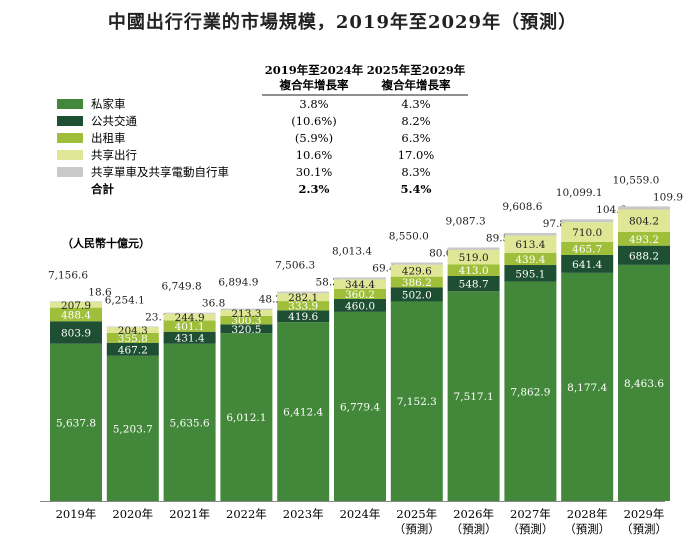 The height and width of the screenshot is (552, 685). What do you see at coordinates (360, 407) in the screenshot?
I see `data-label-private_car-5: 6,779.4` at bounding box center [360, 407].